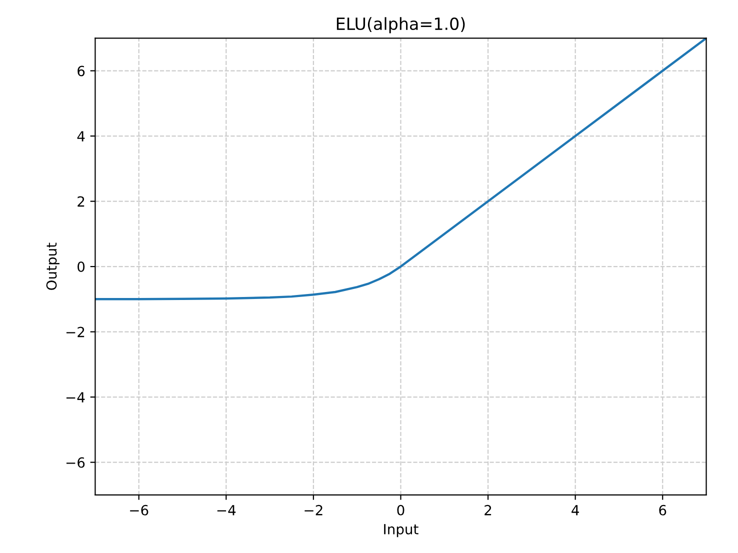  What do you see at coordinates (75, 397) in the screenshot?
I see `y-tick-label: −4` at bounding box center [75, 397].